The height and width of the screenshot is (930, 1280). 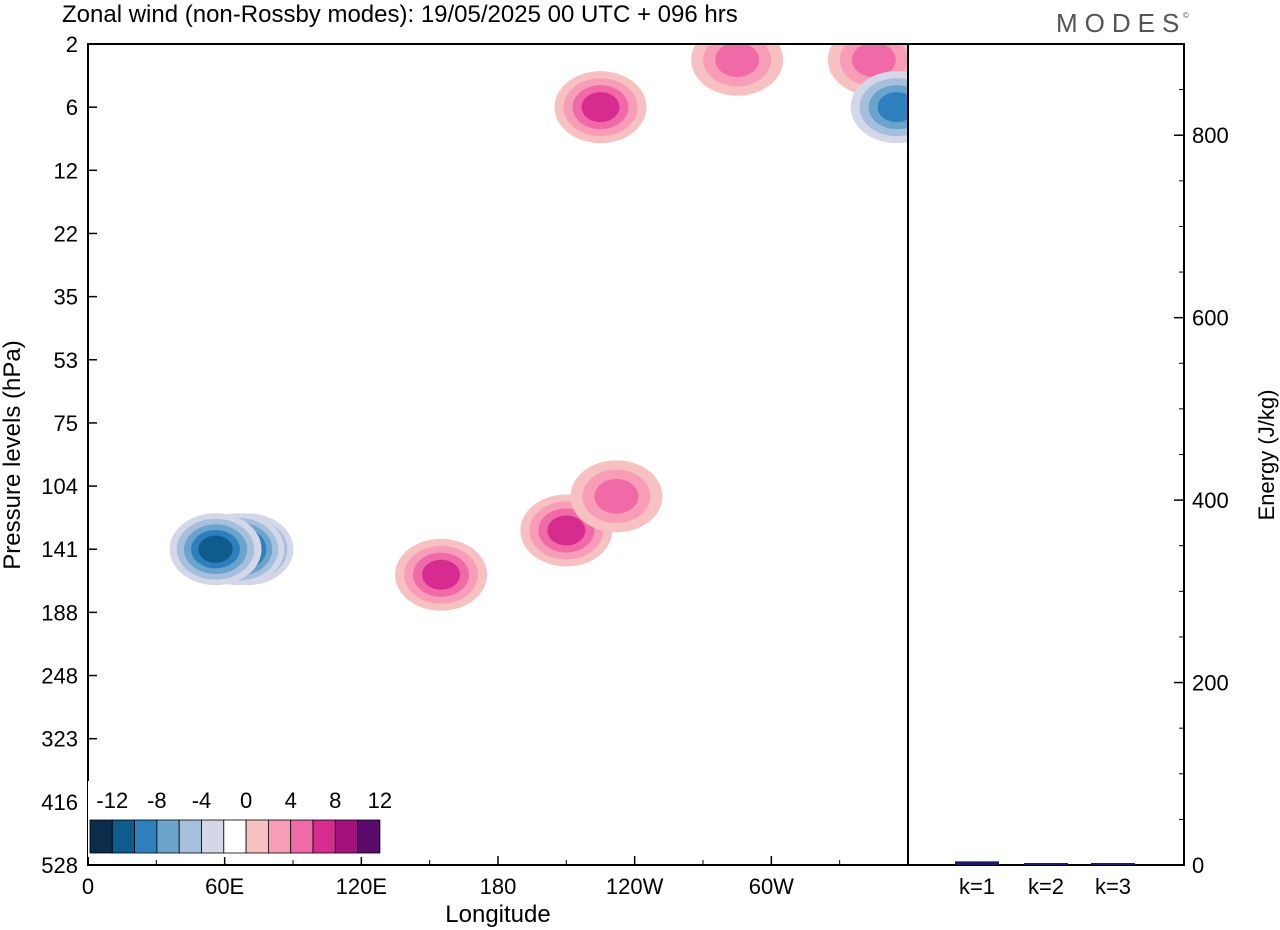 I want to click on x-tick-label: 60E, so click(x=224, y=886).